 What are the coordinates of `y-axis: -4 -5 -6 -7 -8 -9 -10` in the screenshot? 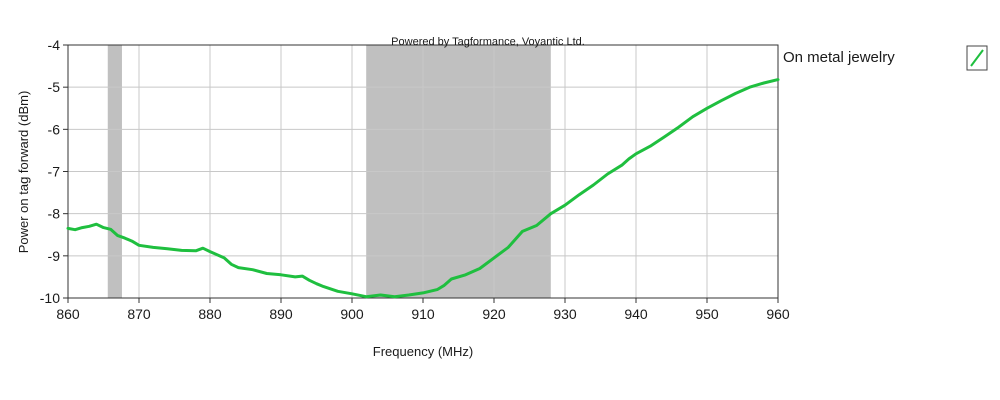 It's located at (54, 171).